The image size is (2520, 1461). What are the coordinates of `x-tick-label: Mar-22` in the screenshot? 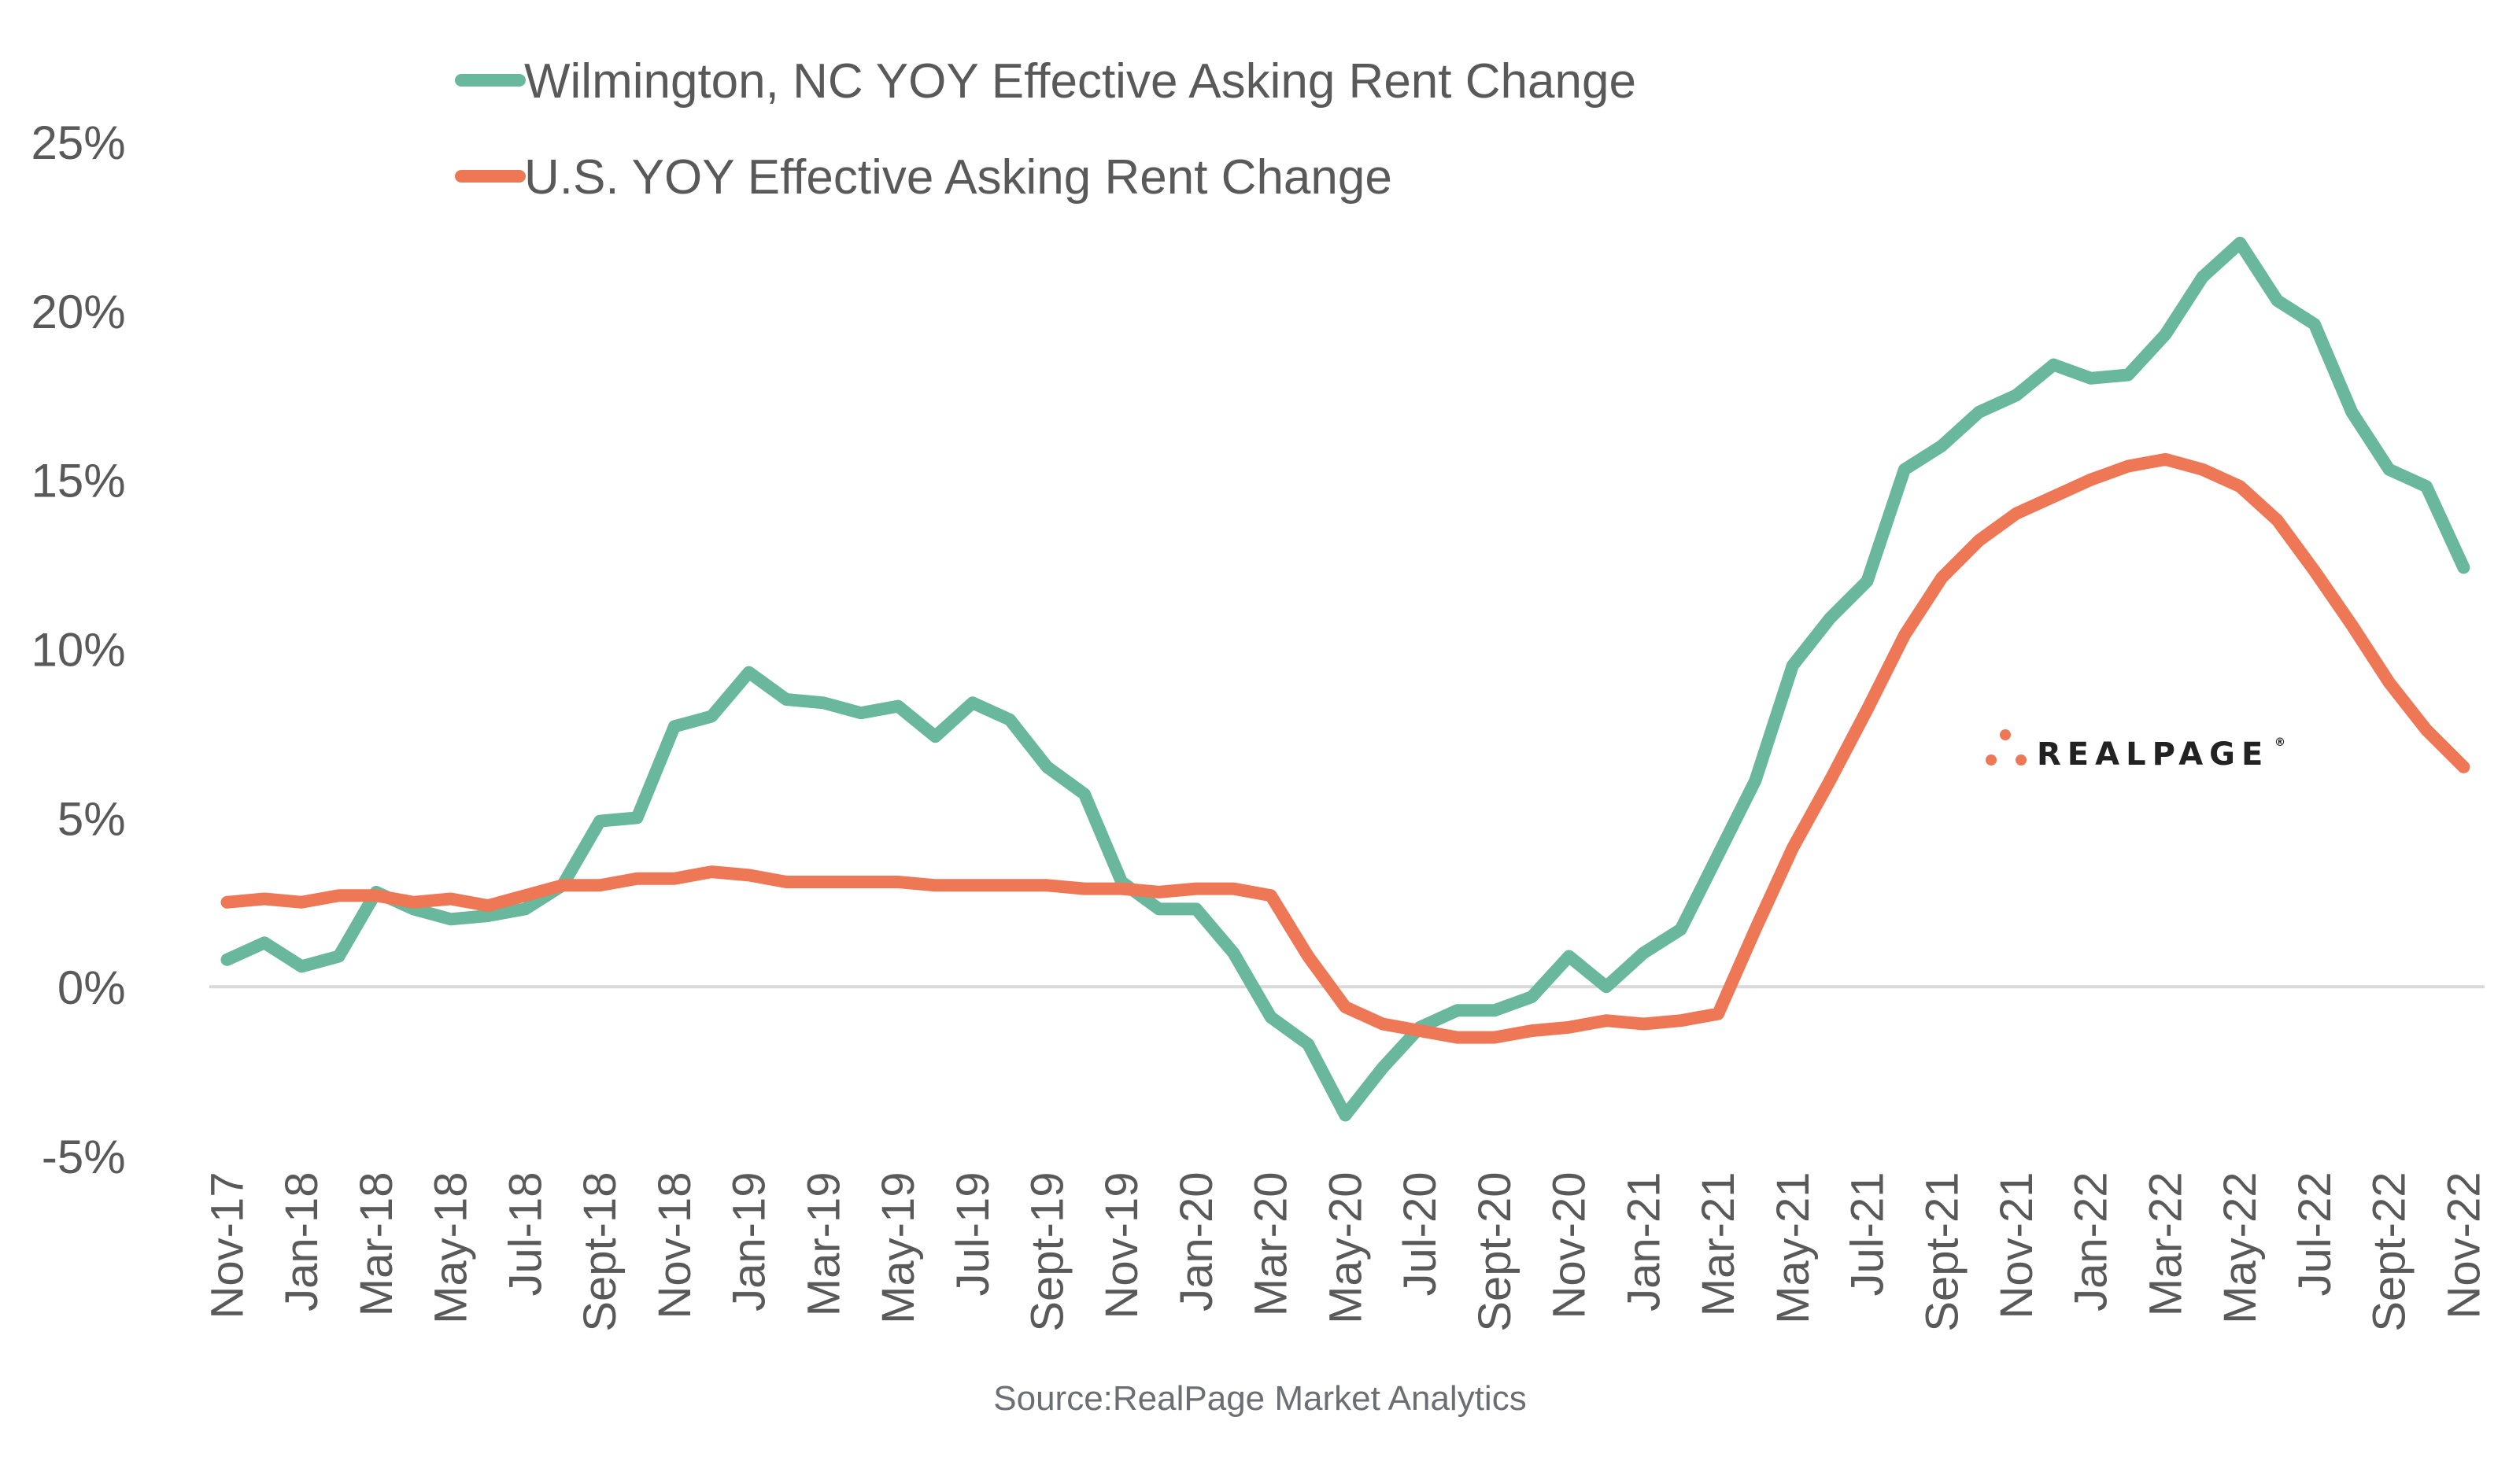 It's located at (2165, 1243).